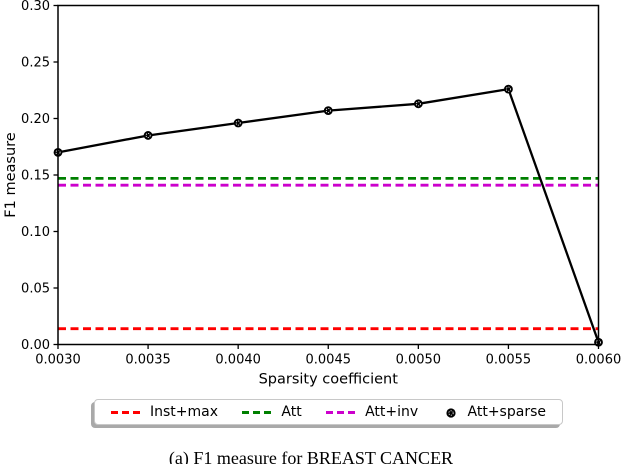  Describe the element at coordinates (35, 345) in the screenshot. I see `svg-text: 0.00` at that location.